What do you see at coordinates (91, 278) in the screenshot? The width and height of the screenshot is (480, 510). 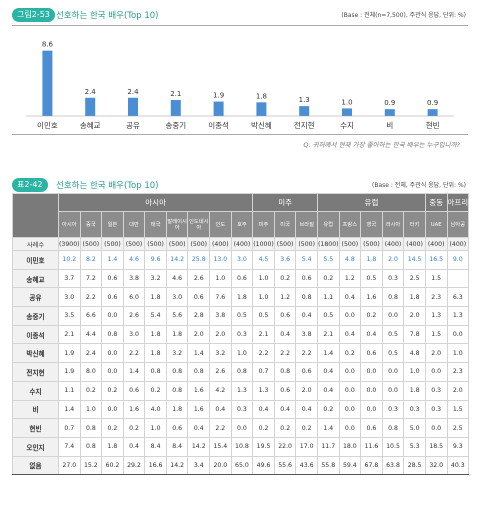 I see `table-cell: 7.2` at bounding box center [91, 278].